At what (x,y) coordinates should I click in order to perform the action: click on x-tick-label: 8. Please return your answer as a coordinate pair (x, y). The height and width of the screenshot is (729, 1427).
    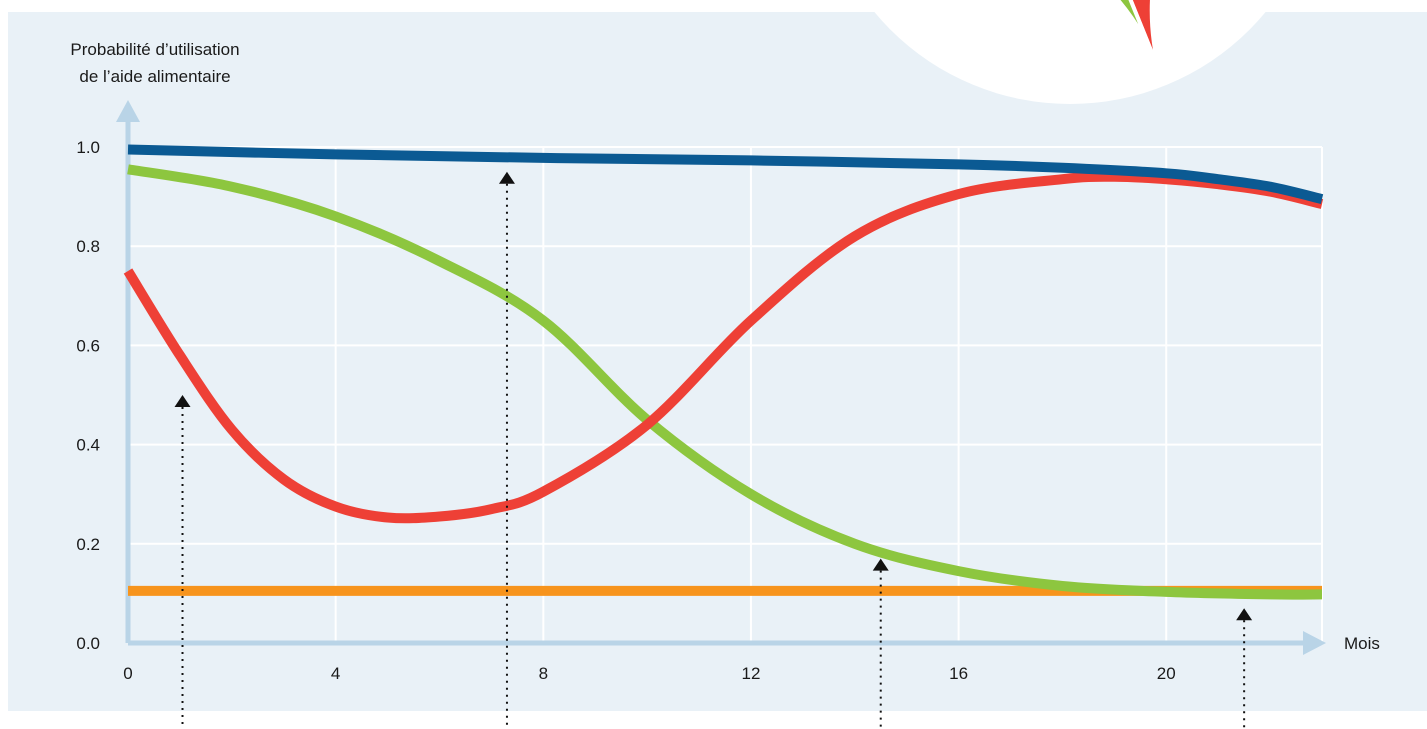
    Looking at the image, I should click on (543, 673).